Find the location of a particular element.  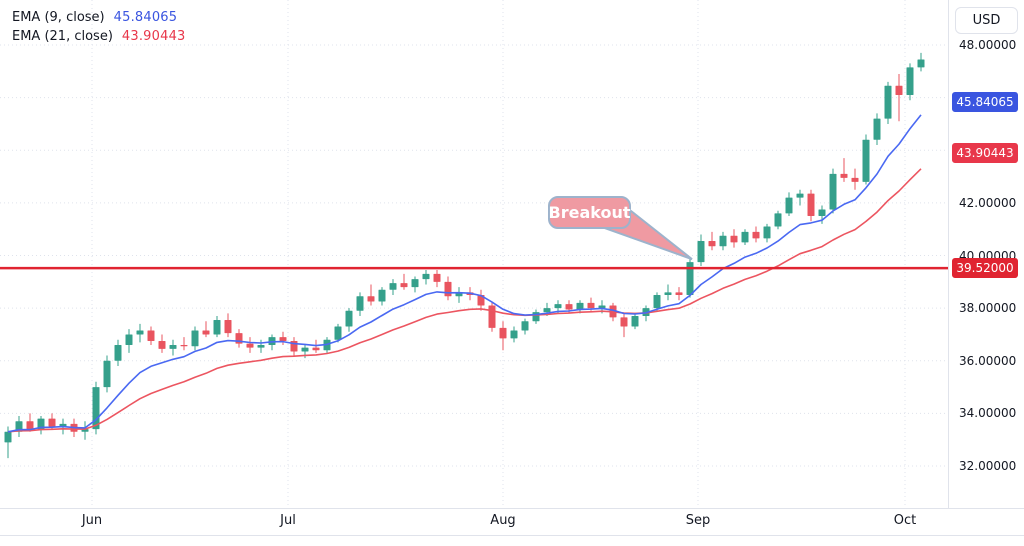

price-tick-label: 36.00000 is located at coordinates (988, 360).